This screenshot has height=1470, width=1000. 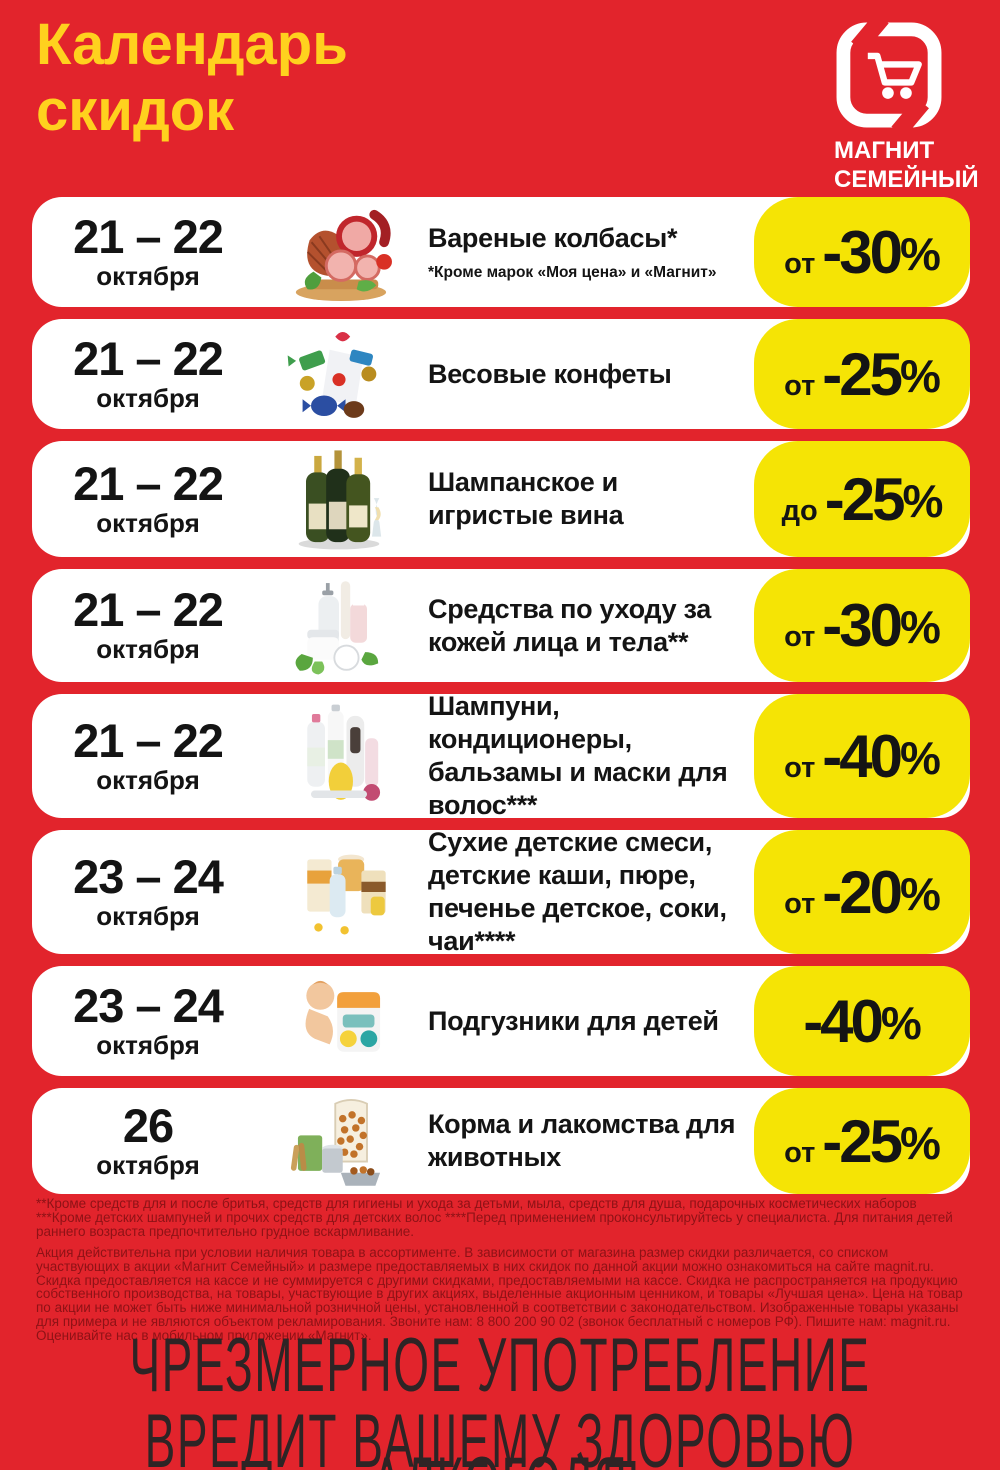 What do you see at coordinates (692, 374) in the screenshot?
I see `product-desc: Весовые конфеты` at bounding box center [692, 374].